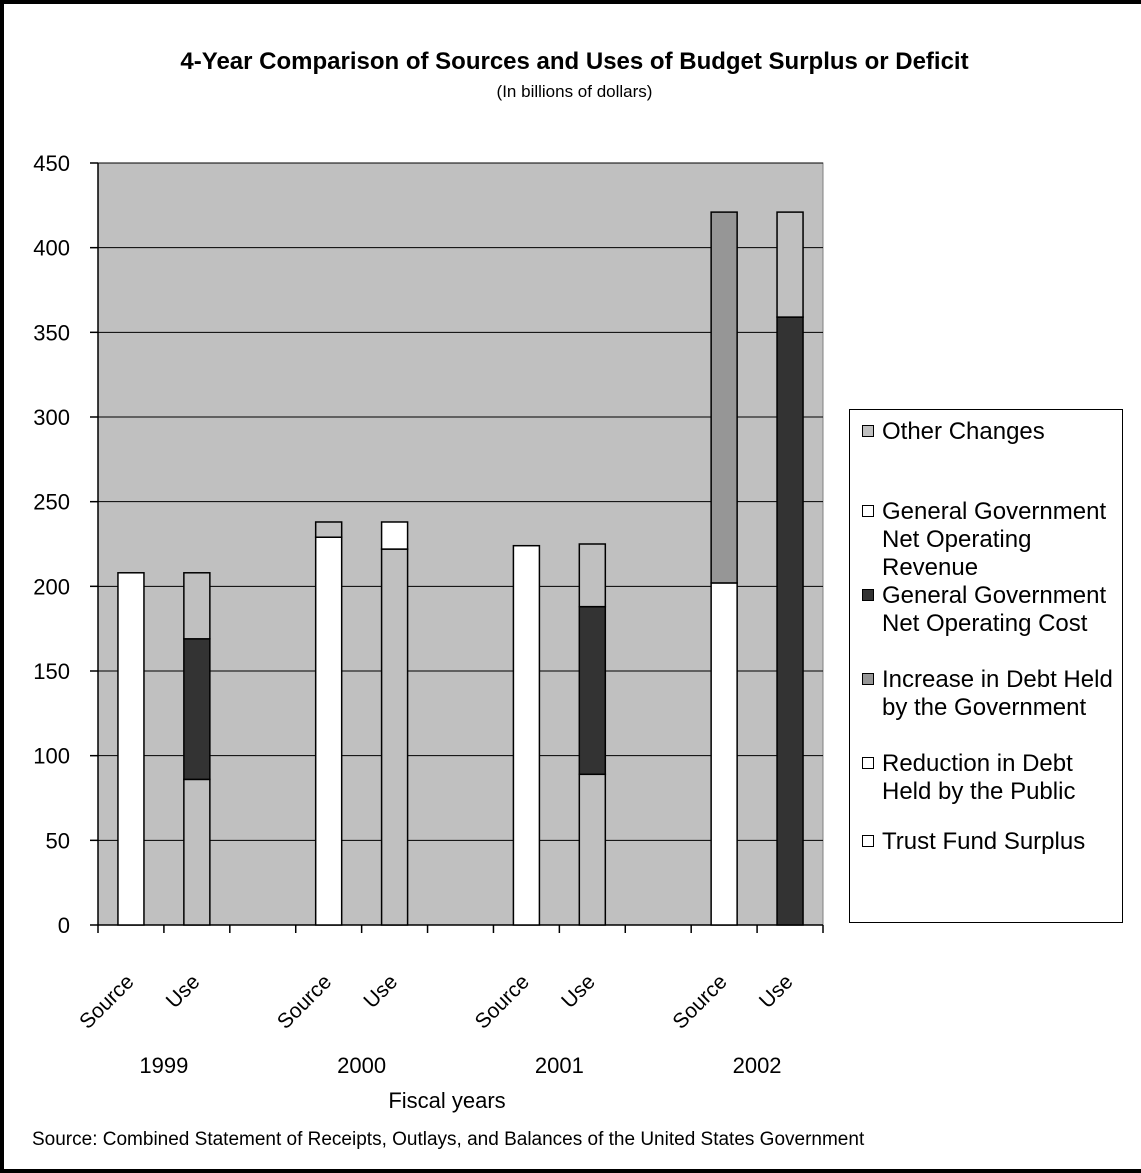  What do you see at coordinates (64, 925) in the screenshot?
I see `y-tick-label: 0` at bounding box center [64, 925].